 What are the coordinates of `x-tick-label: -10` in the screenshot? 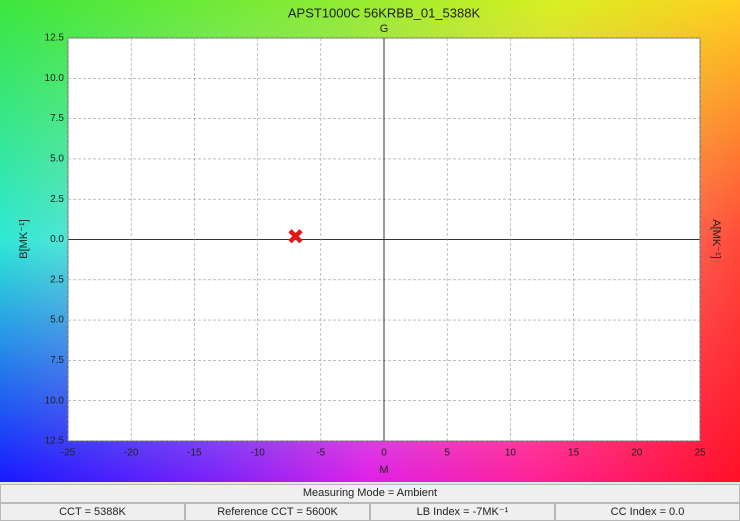 It's located at (257, 453).